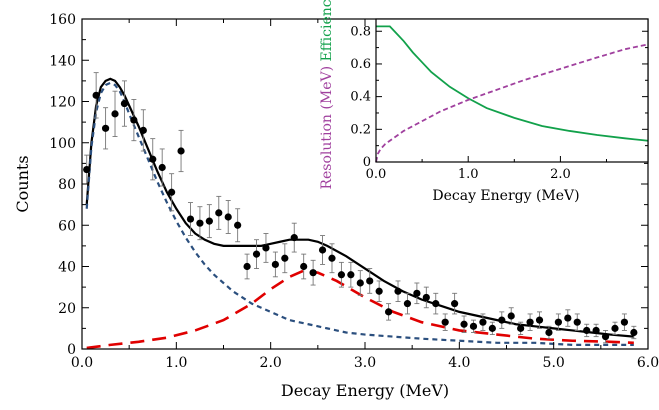 The width and height of the screenshot is (659, 410). Describe the element at coordinates (62, 103) in the screenshot. I see `y-tick-label: 120` at that location.